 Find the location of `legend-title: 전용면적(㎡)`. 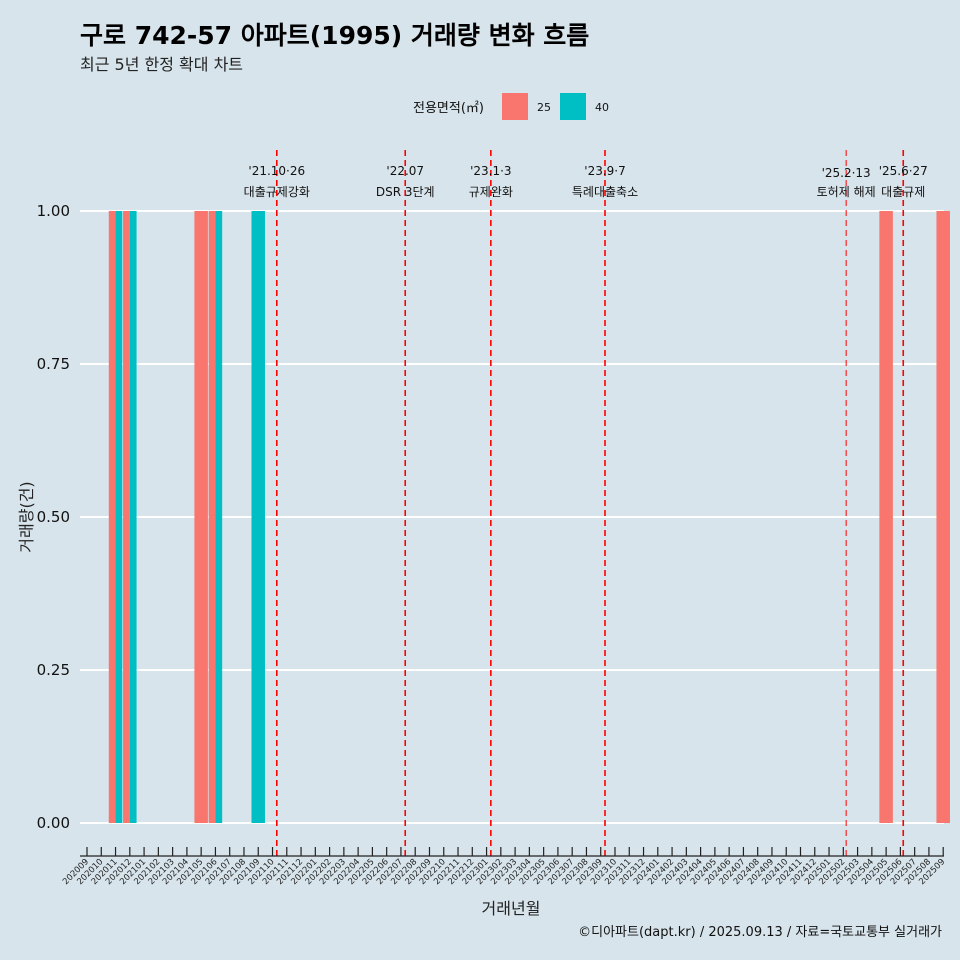

legend-title: 전용면적(㎡) is located at coordinates (448, 108).